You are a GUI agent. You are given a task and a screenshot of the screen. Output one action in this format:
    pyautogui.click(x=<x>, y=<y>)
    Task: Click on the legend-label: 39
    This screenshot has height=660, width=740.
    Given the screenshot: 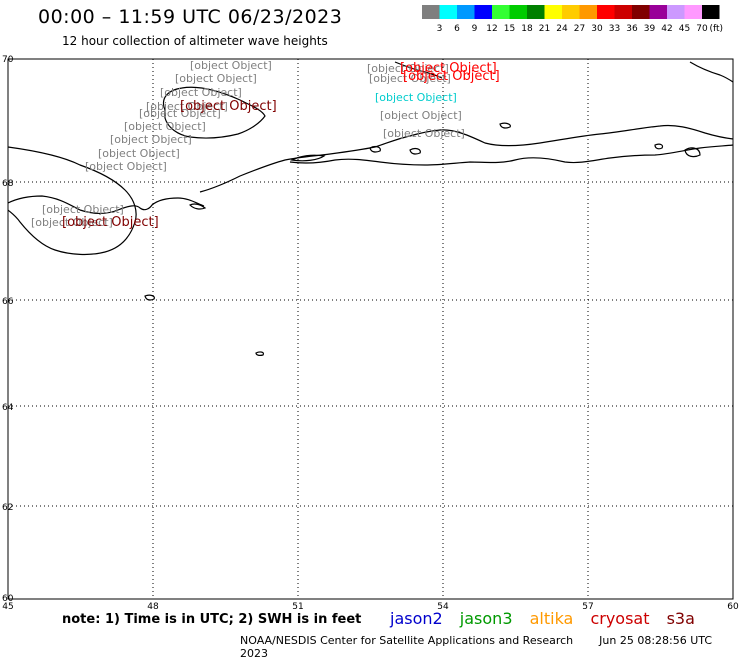 What is the action you would take?
    pyautogui.click(x=650, y=29)
    